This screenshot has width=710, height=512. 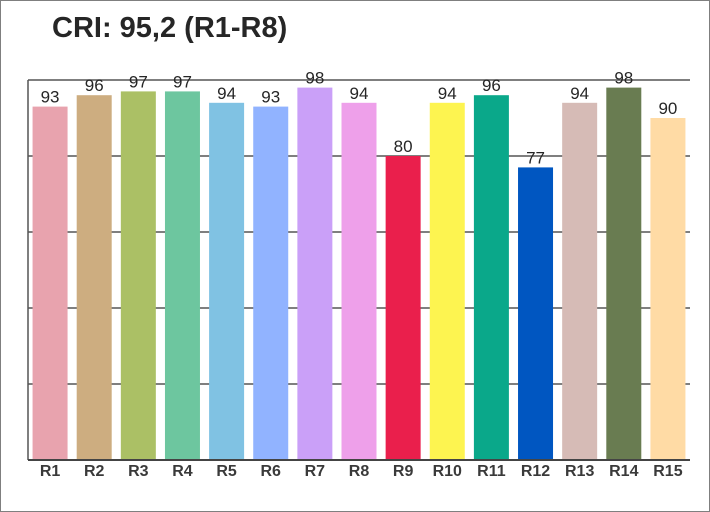 What do you see at coordinates (579, 471) in the screenshot?
I see `tick-label: R13` at bounding box center [579, 471].